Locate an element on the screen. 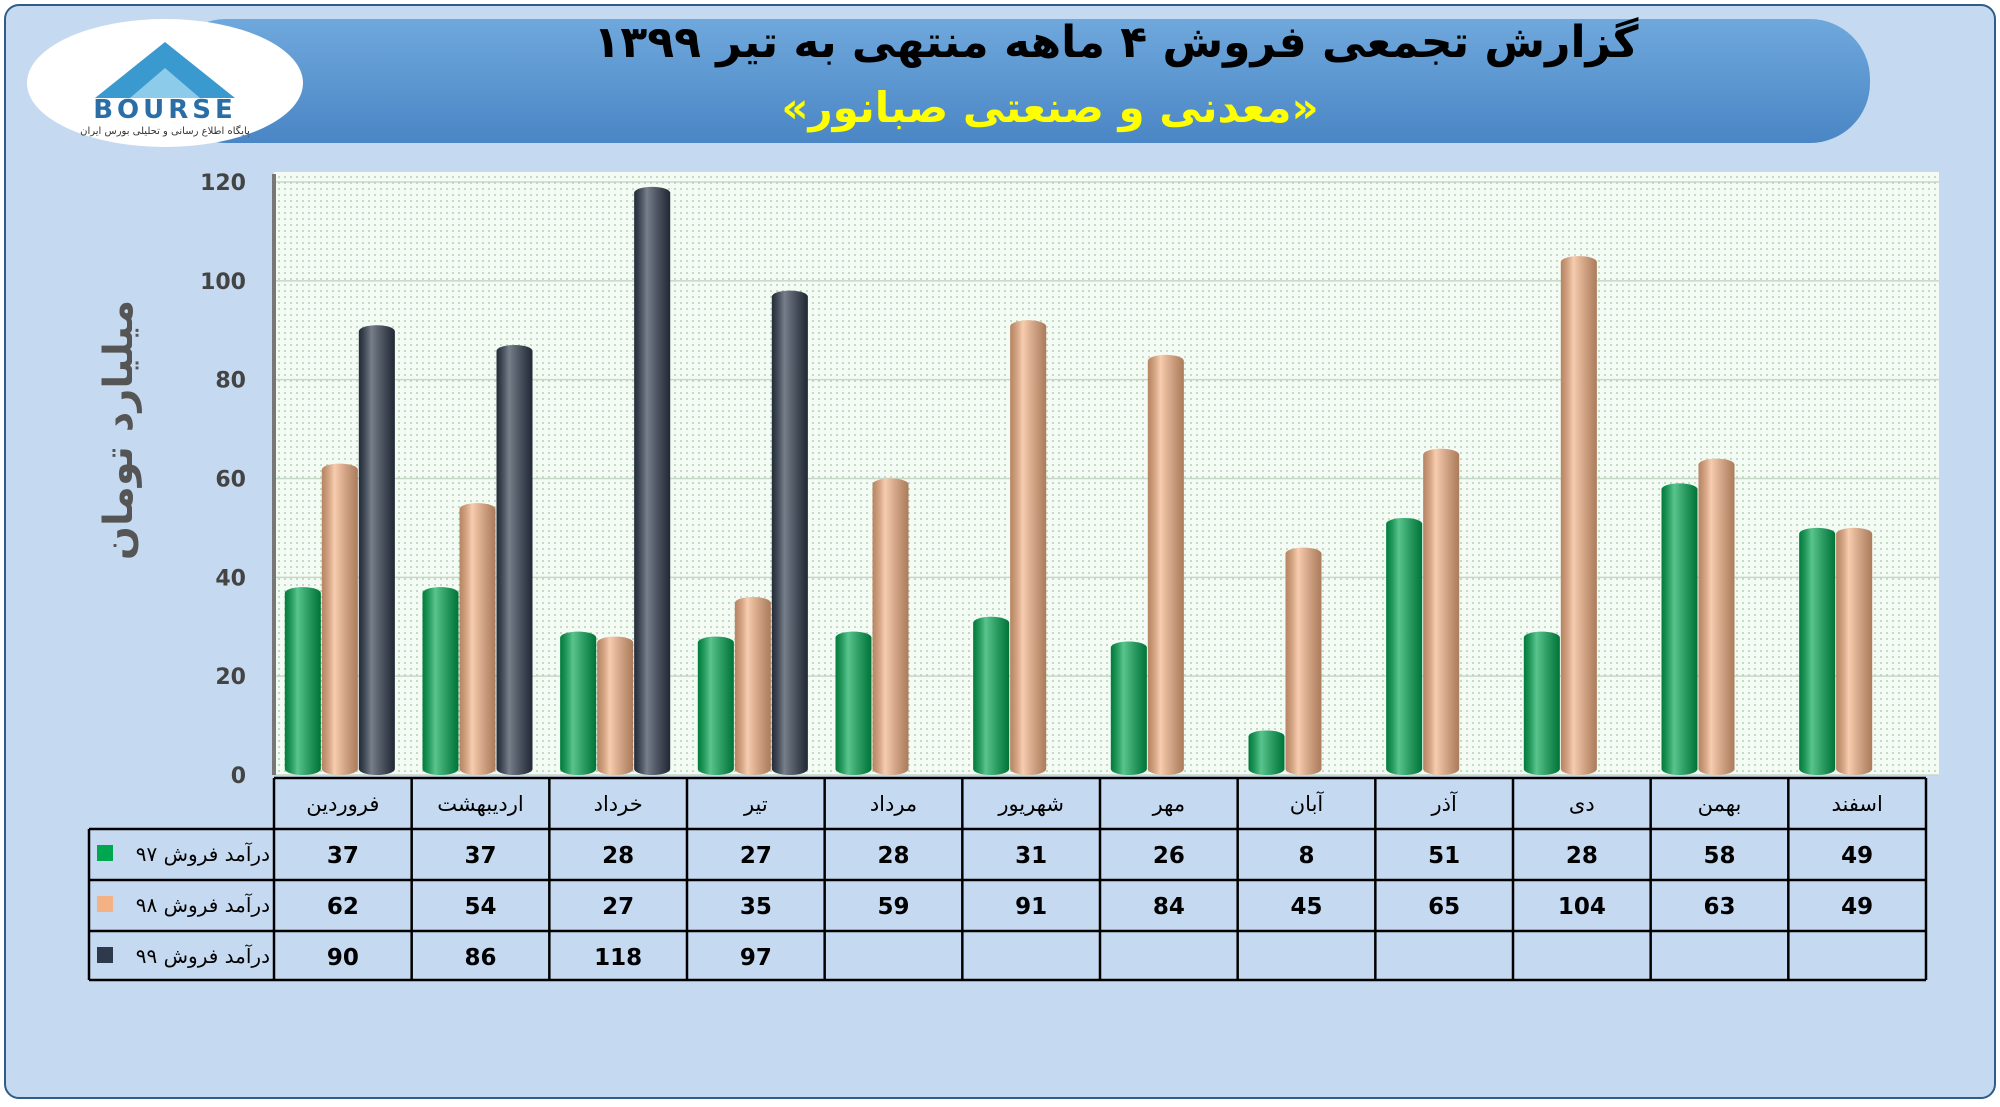 The width and height of the screenshot is (2000, 1107). y-axis-label: میلیارد تومان is located at coordinates (119, 430).